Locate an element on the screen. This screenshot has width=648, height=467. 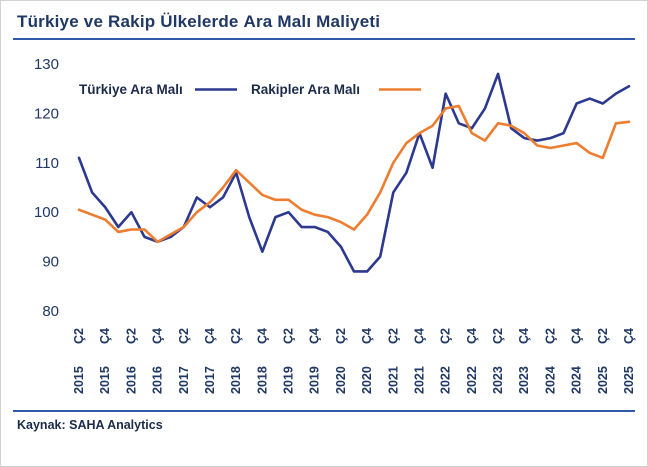
legend-label-turkiye: Türkiye Ara Malı is located at coordinates (131, 89).